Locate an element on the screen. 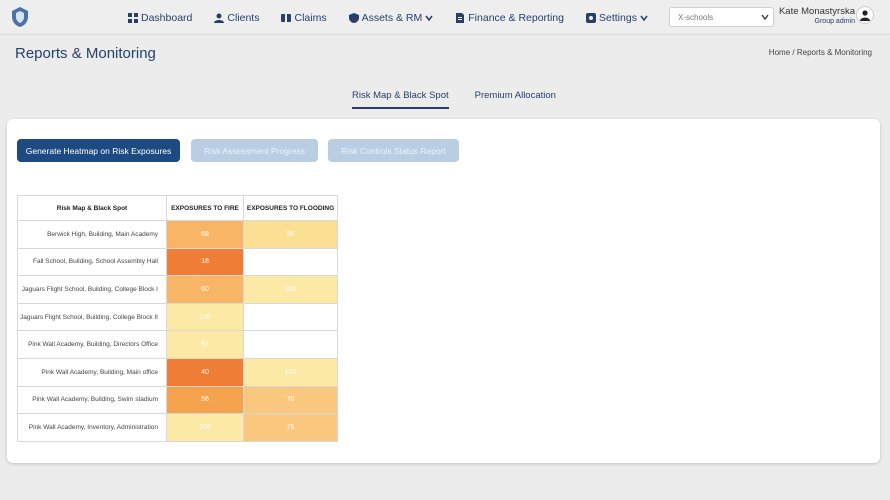 This screenshot has width=890, height=500. user-role: Group admin is located at coordinates (834, 21).